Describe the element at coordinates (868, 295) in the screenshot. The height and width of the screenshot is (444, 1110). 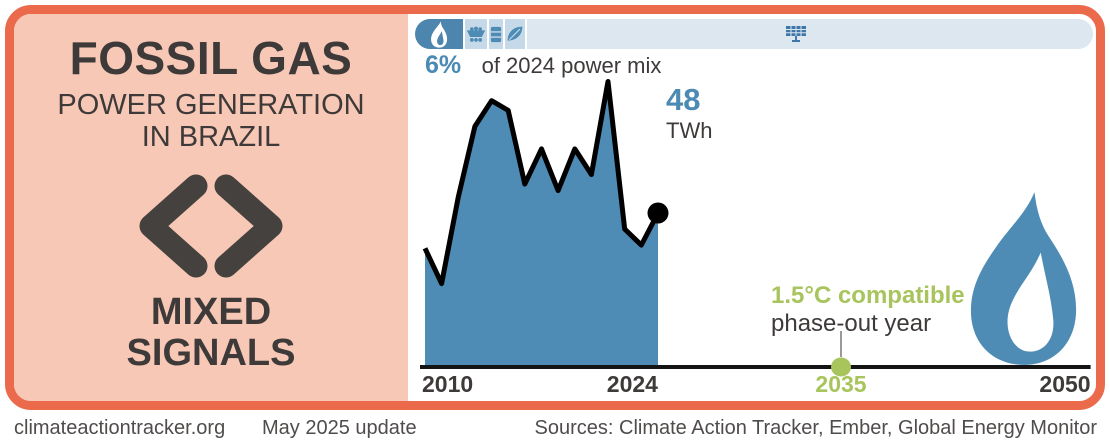
I see `phaseout-label-line-1: 1.5°C compatible` at that location.